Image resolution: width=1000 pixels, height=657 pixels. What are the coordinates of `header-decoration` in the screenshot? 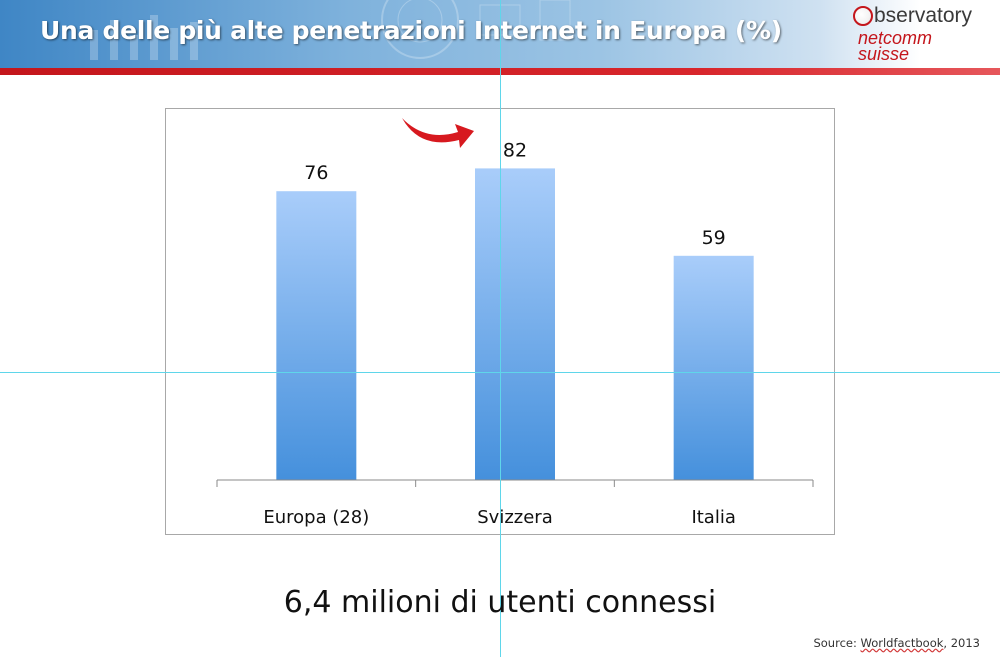 It's located at (330, 30).